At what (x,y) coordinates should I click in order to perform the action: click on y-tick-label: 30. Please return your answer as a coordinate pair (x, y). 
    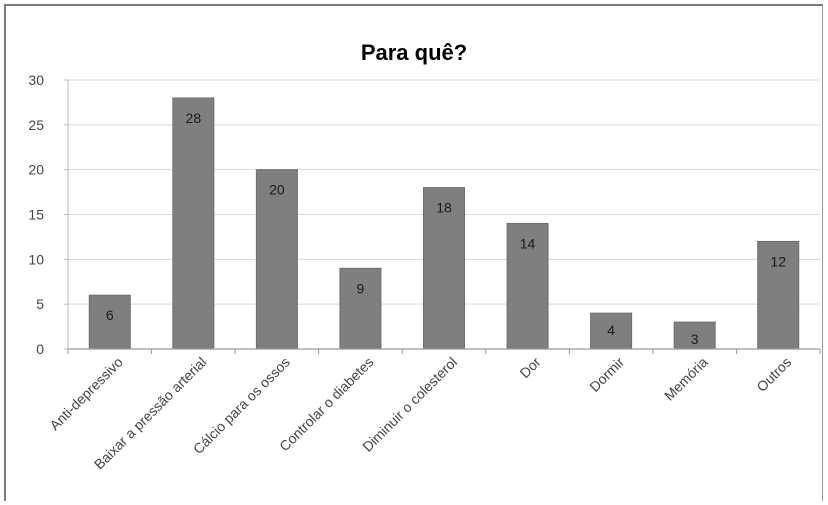
    Looking at the image, I should click on (36, 80).